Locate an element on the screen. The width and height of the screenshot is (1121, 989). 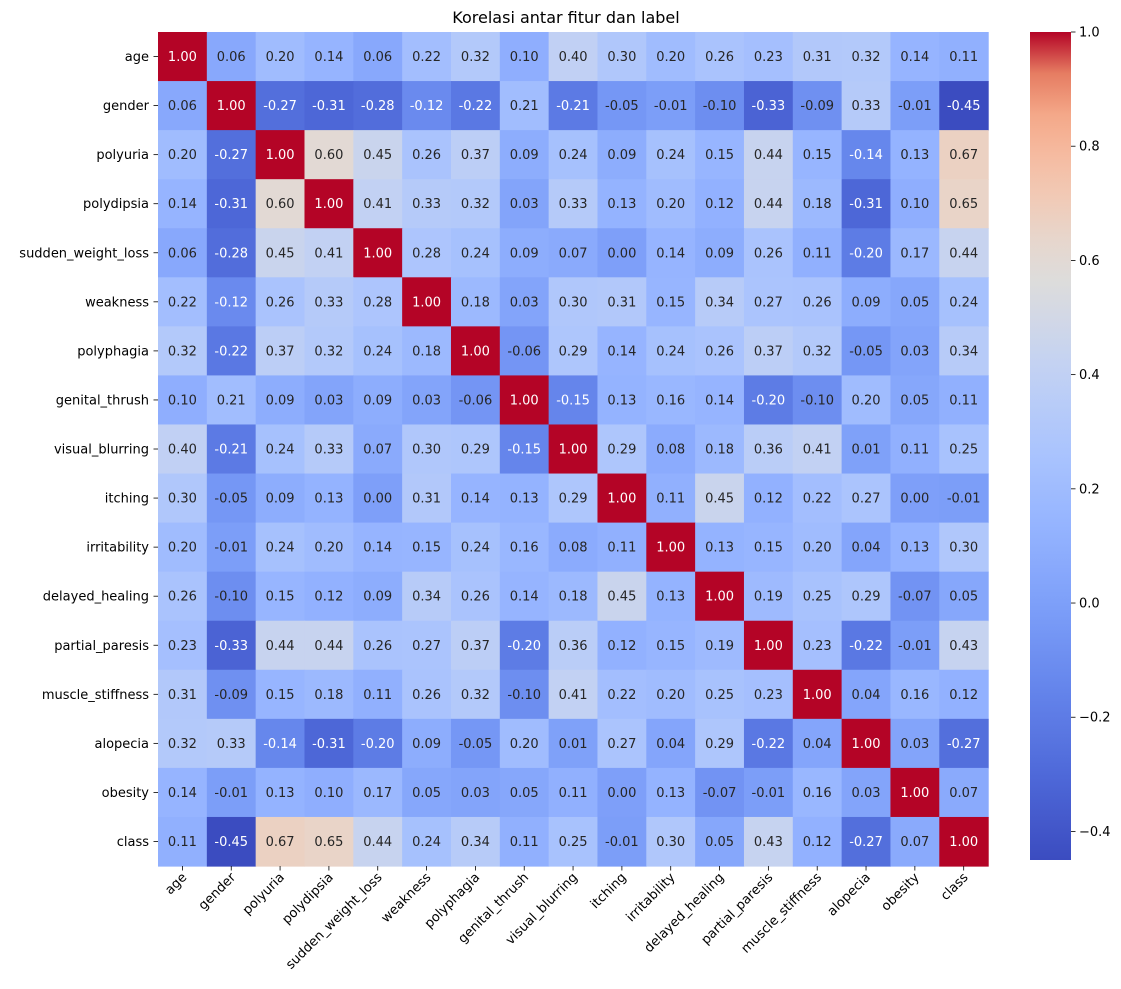
heatmap-cell-delayed-healing-genital-thrush is located at coordinates (524, 596).